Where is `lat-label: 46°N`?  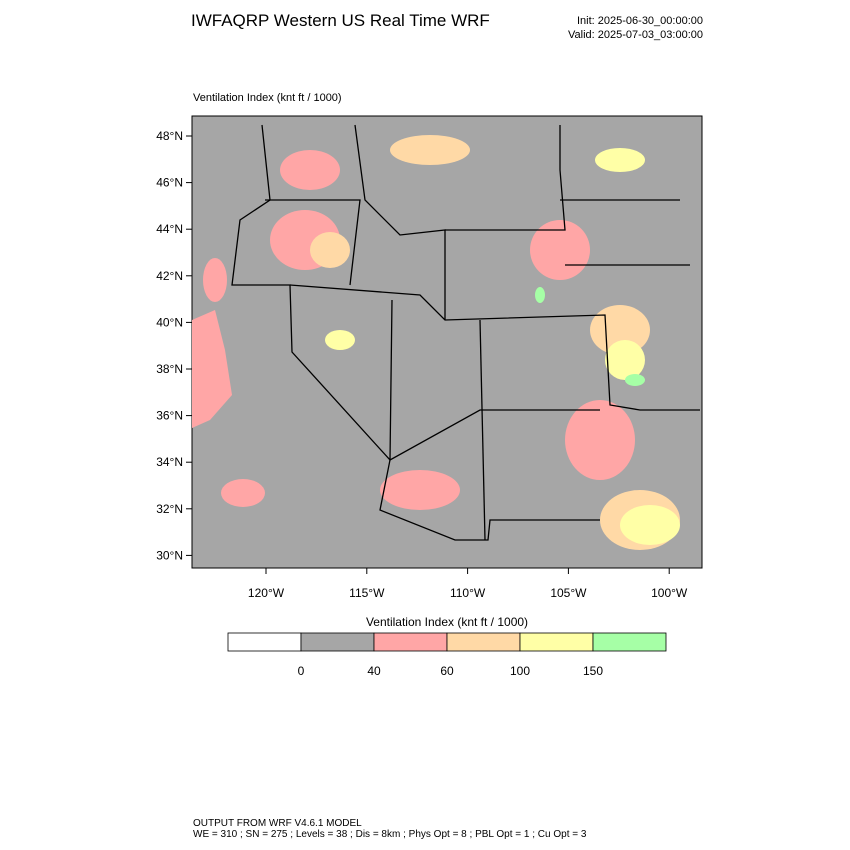
lat-label: 46°N is located at coordinates (169, 183).